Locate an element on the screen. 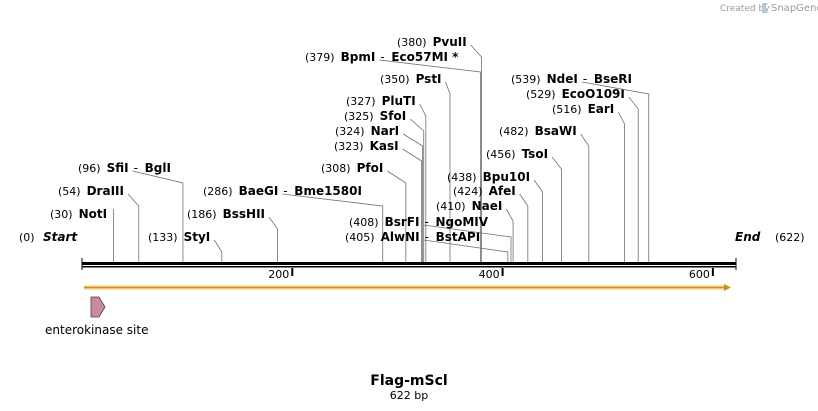 This screenshot has height=411, width=818. enzyme-eco57mi-: Eco57MI * is located at coordinates (425, 57).